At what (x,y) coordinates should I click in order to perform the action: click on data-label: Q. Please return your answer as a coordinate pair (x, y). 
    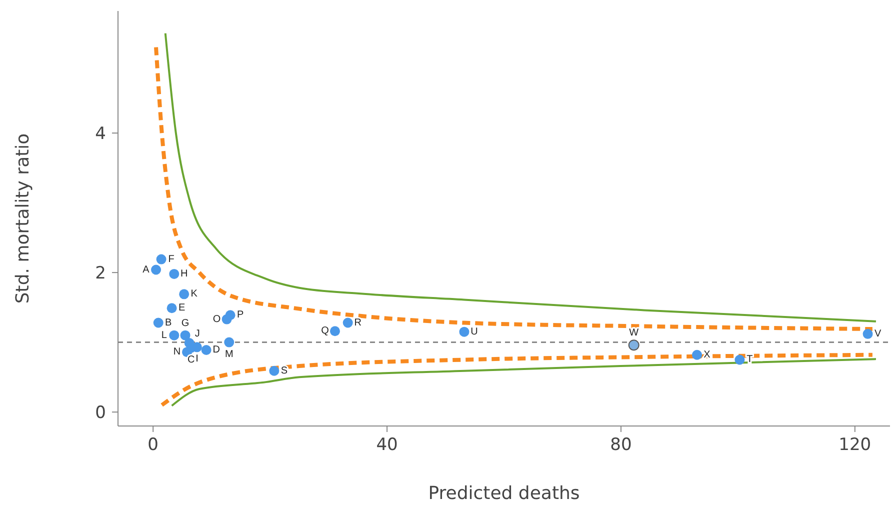
    Looking at the image, I should click on (325, 331).